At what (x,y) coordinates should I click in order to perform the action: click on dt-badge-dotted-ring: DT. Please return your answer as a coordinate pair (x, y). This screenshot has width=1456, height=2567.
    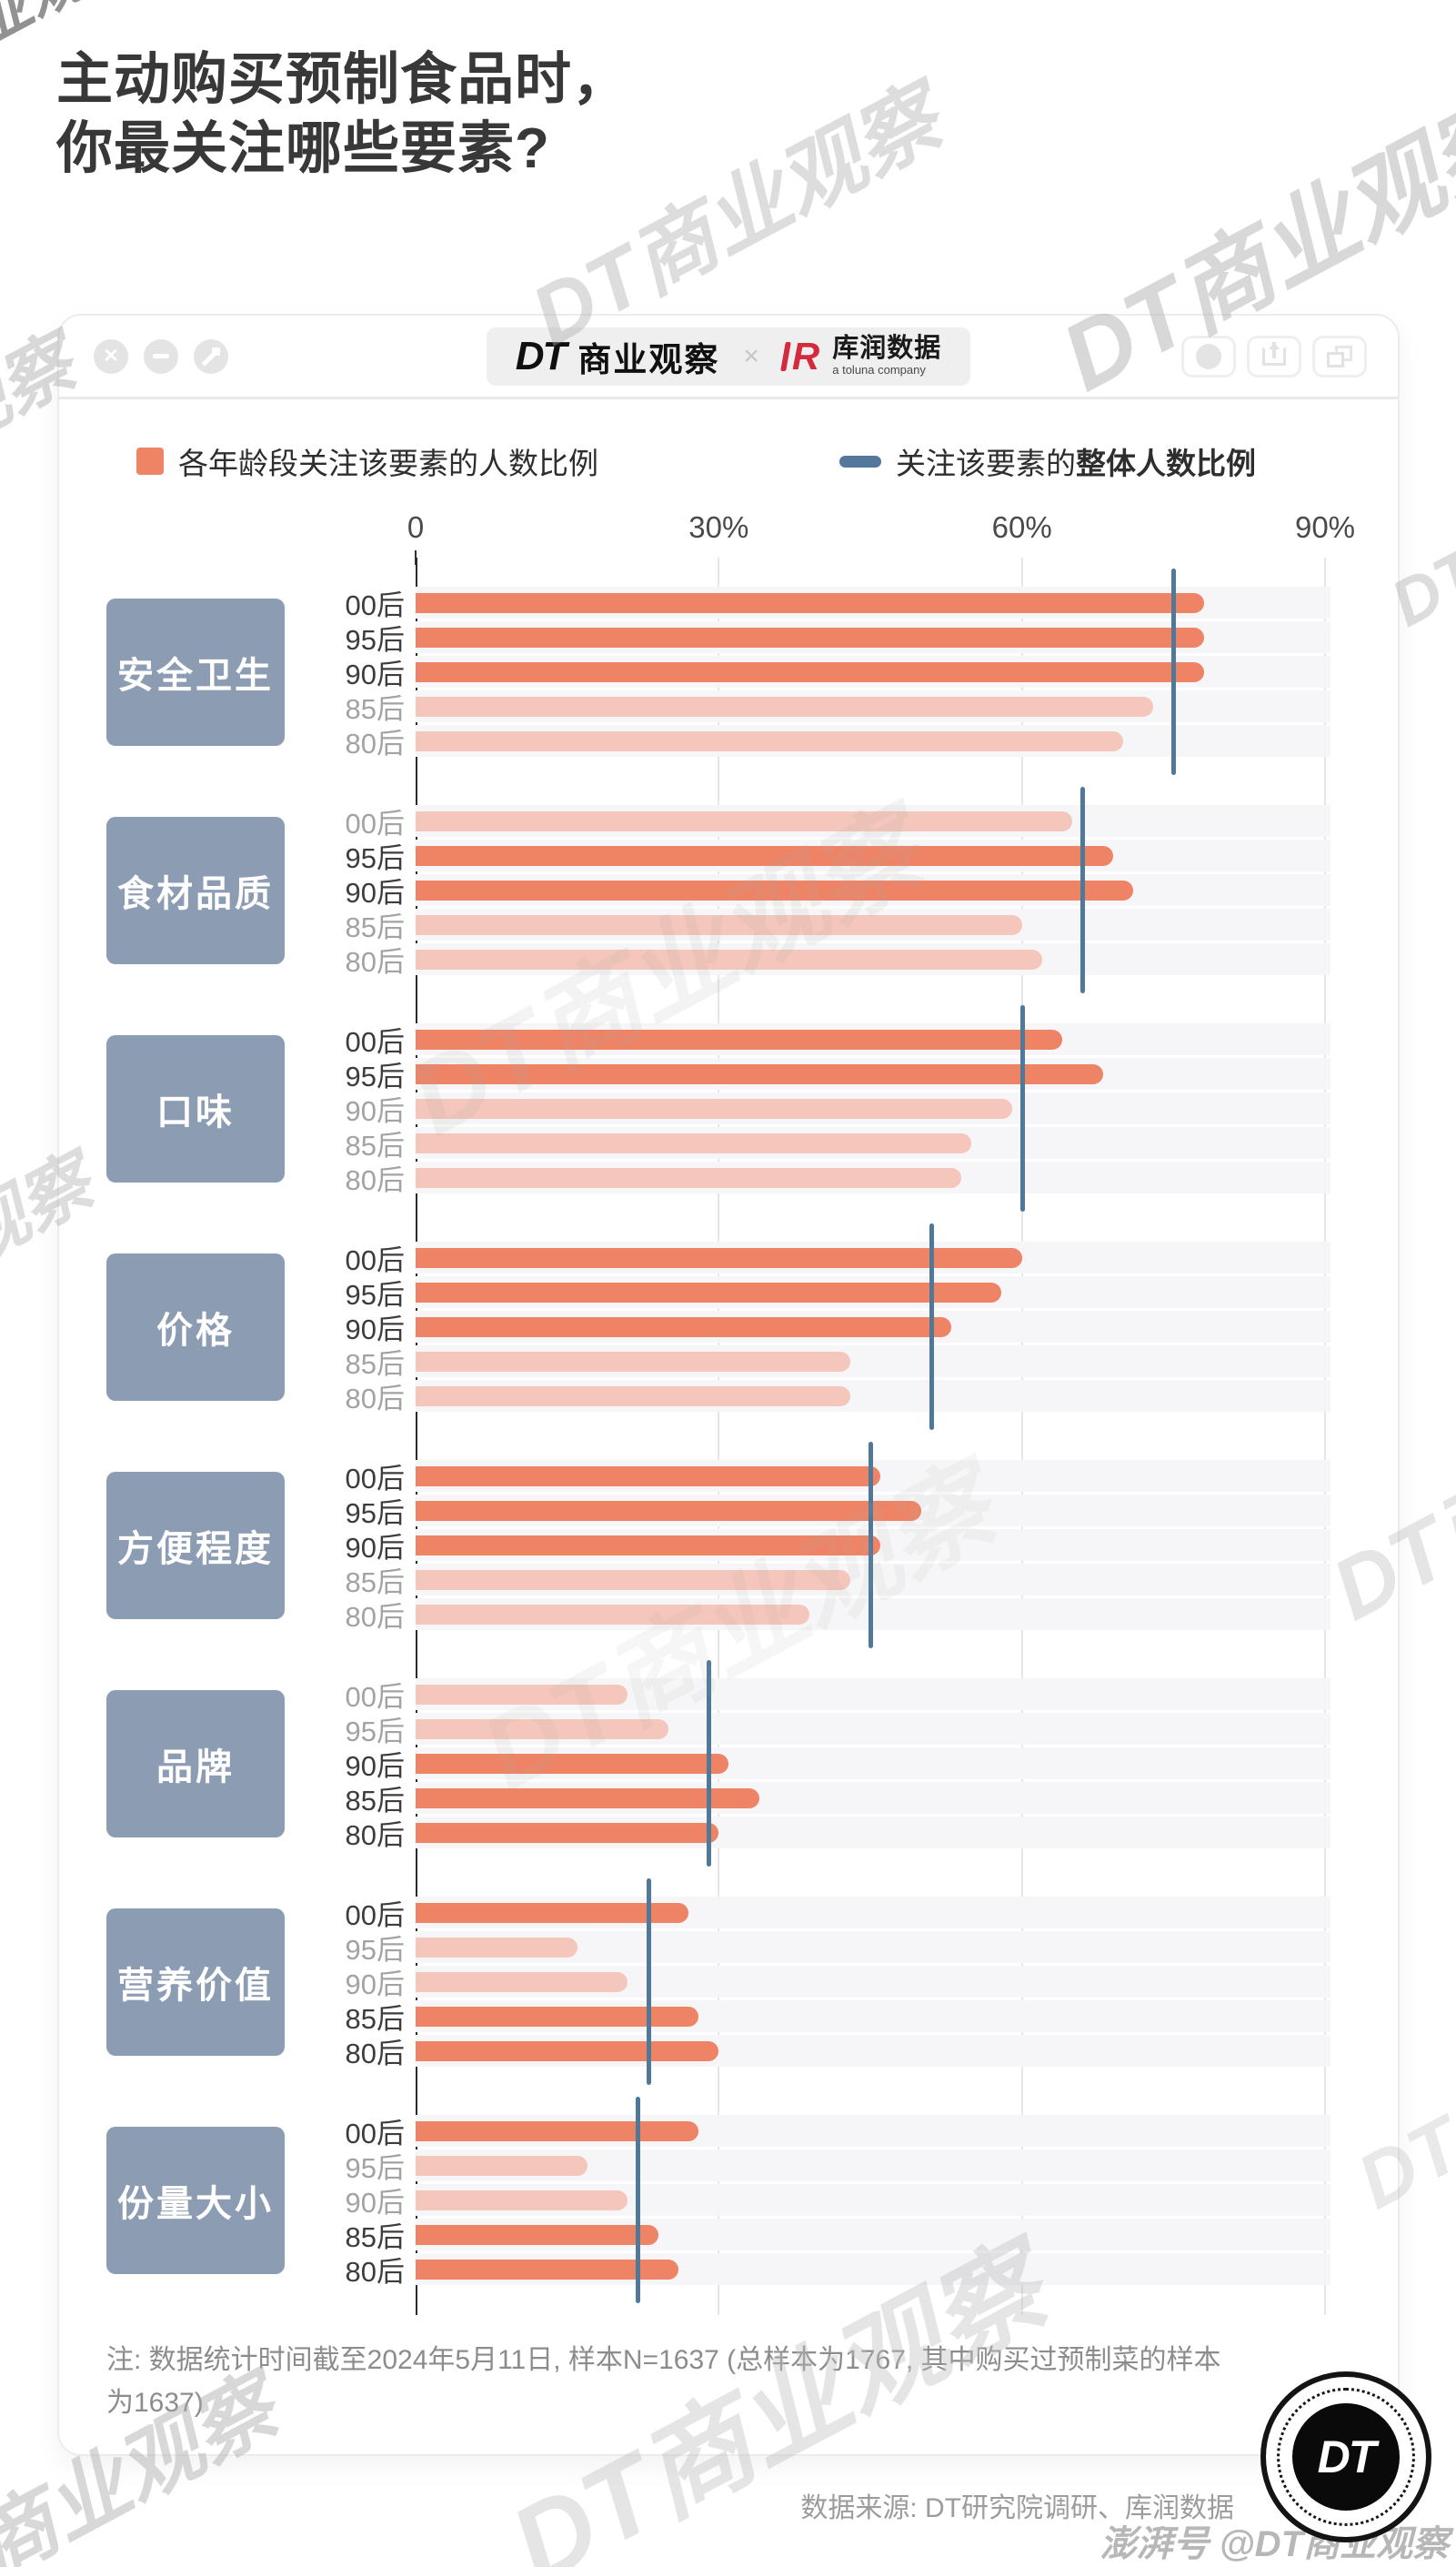
    Looking at the image, I should click on (1346, 2457).